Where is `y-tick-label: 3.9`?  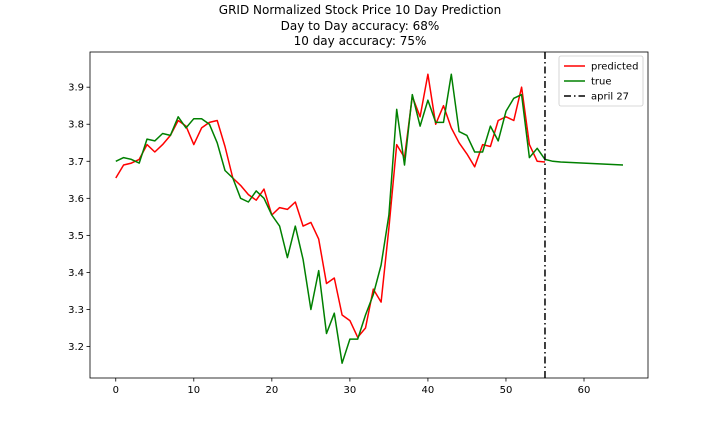 y-tick-label: 3.9 is located at coordinates (76, 88).